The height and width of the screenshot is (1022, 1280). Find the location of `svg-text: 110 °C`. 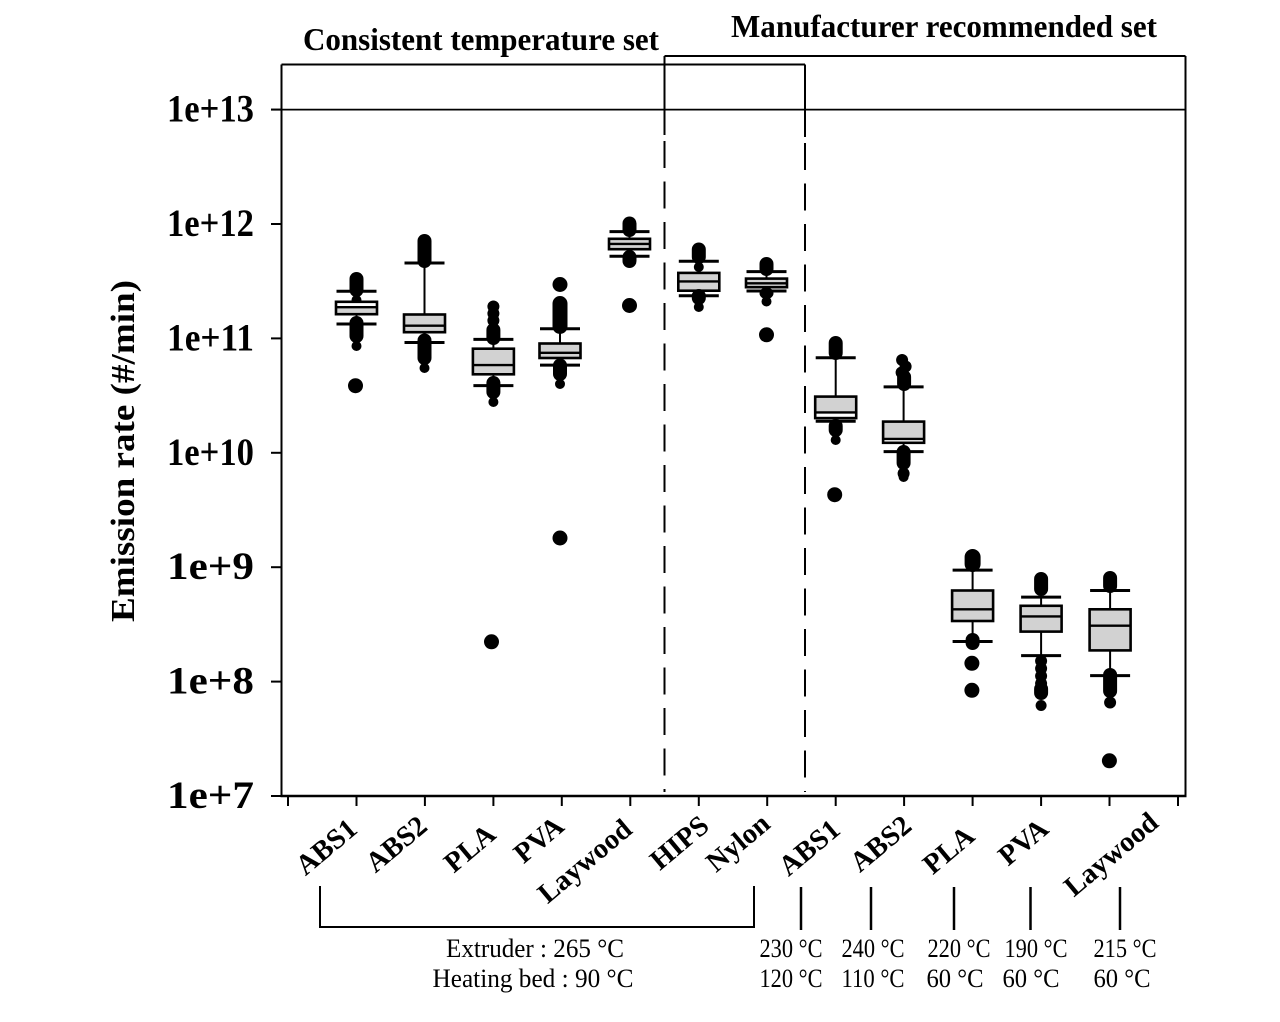

svg-text: 110 °C is located at coordinates (873, 978).